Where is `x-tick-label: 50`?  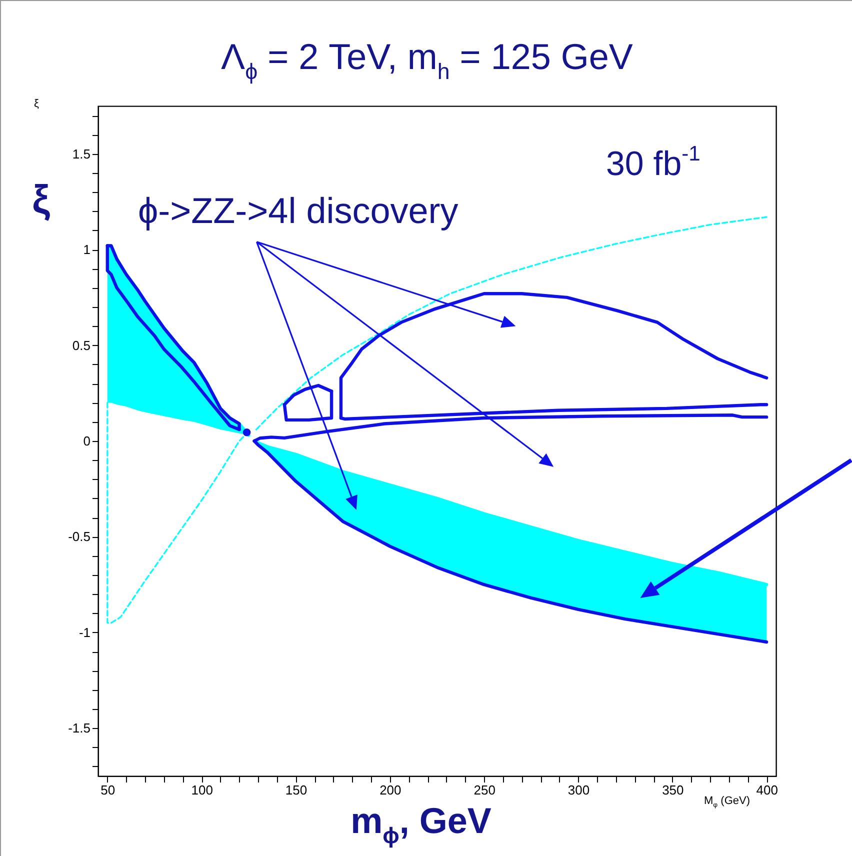
x-tick-label: 50 is located at coordinates (108, 790).